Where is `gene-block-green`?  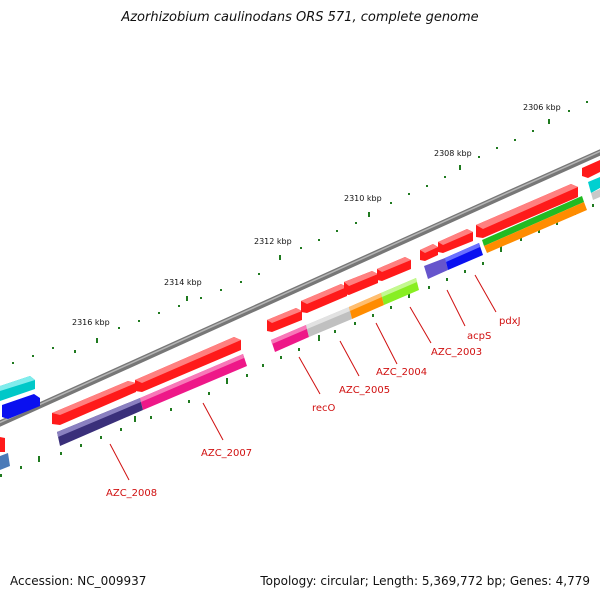 gene-block-green is located at coordinates (533, 221).